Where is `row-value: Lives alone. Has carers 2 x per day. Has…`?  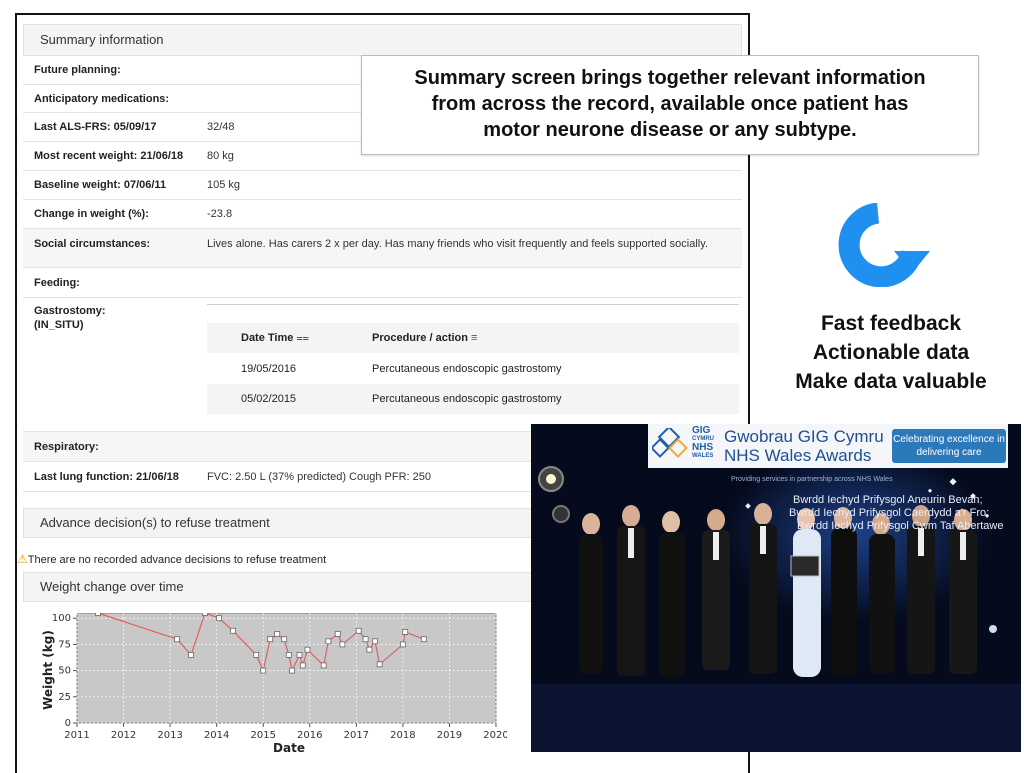 row-value: Lives alone. Has carers 2 x per day. Has… is located at coordinates (457, 244).